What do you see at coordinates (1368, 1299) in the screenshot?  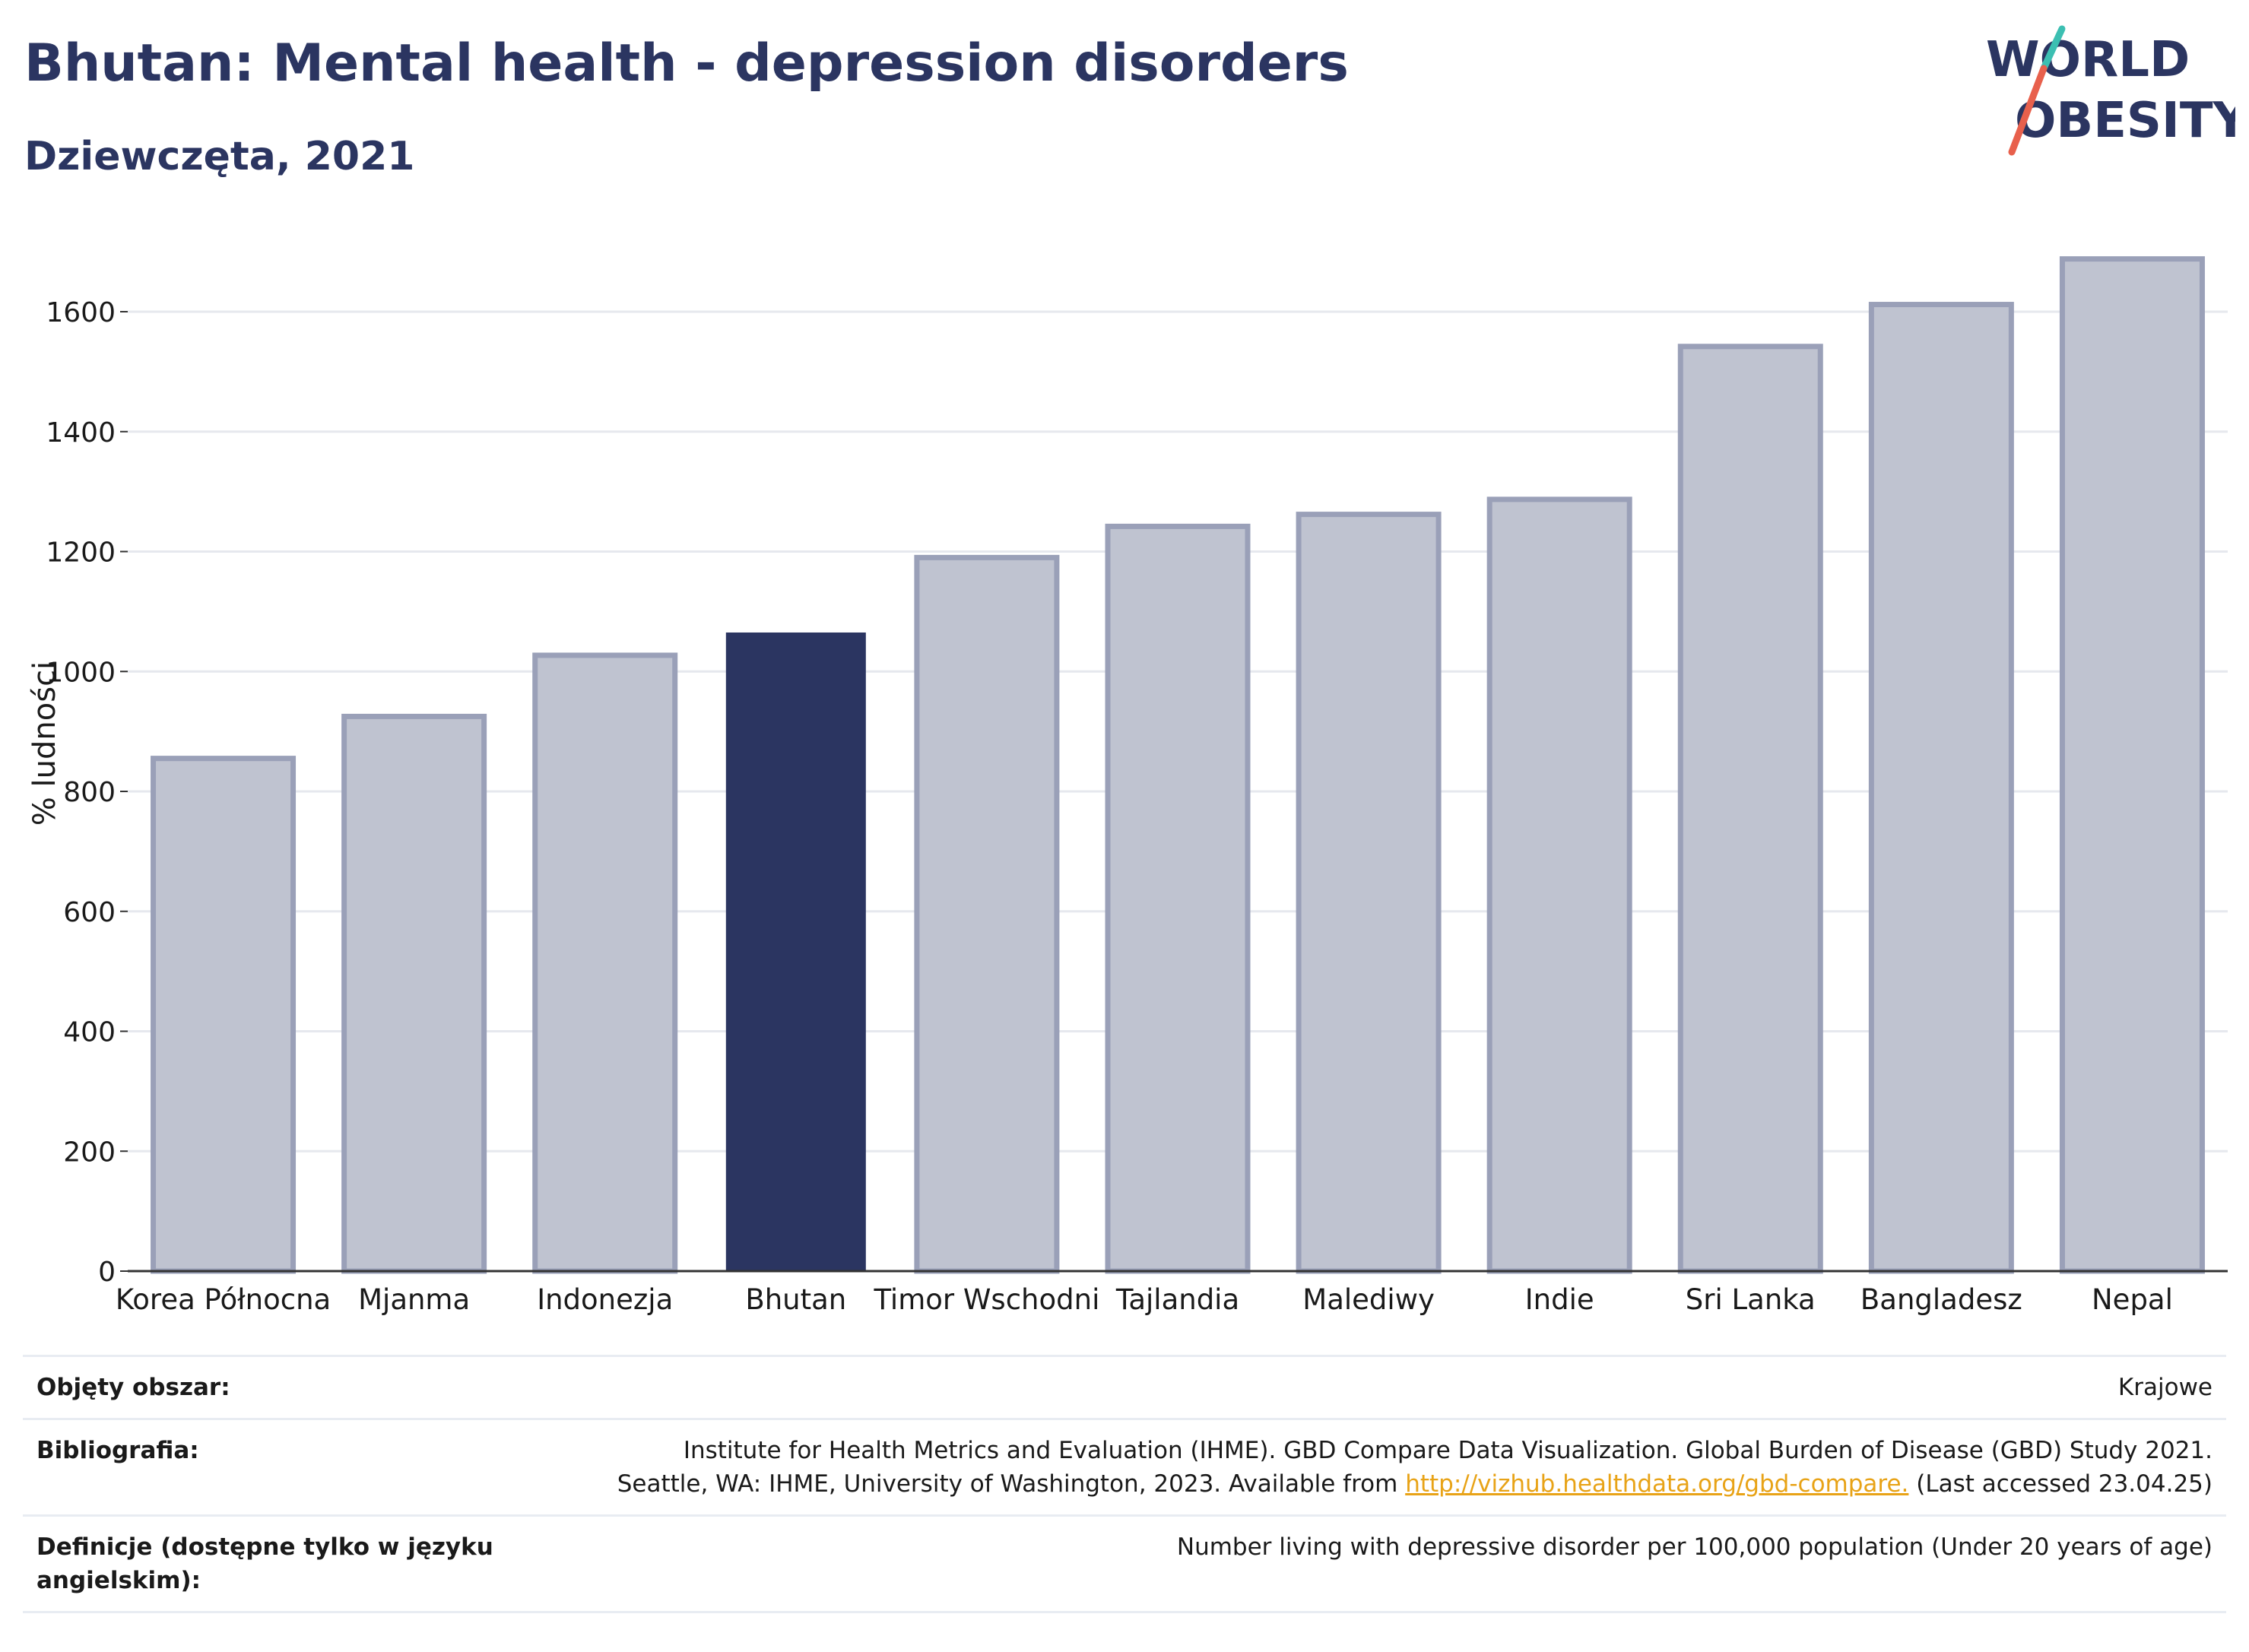 I see `x-tick-label: Malediwy` at bounding box center [1368, 1299].